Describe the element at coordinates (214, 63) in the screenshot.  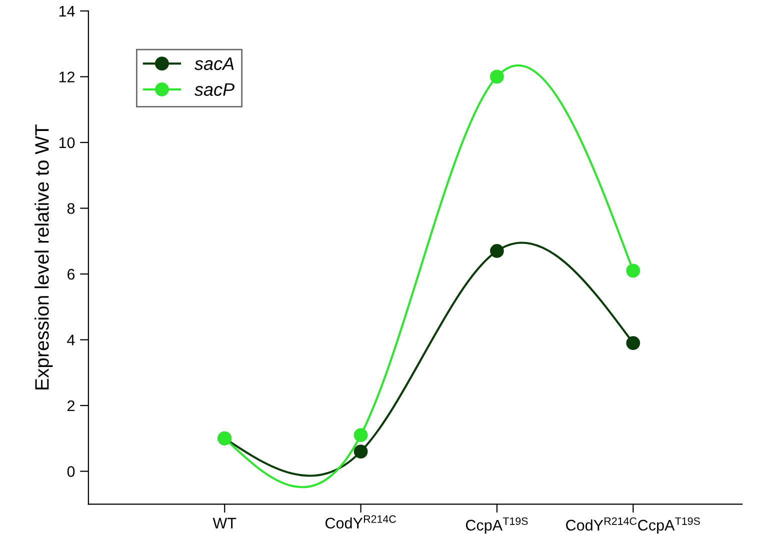
I see `legend-label: sacA` at that location.